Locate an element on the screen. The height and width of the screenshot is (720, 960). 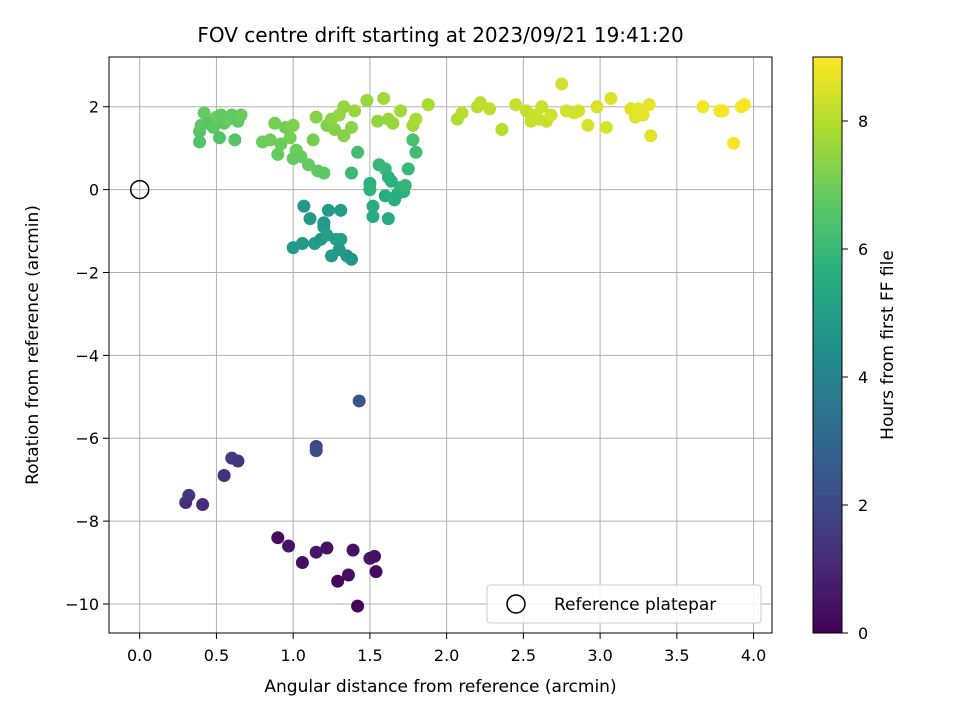
colorbar-tick-label: 0 is located at coordinates (863, 633).